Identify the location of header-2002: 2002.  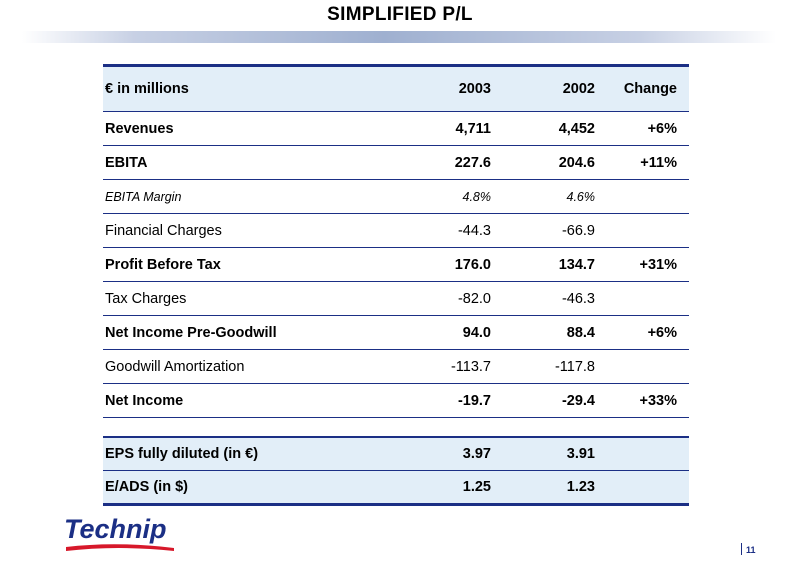
(578, 89).